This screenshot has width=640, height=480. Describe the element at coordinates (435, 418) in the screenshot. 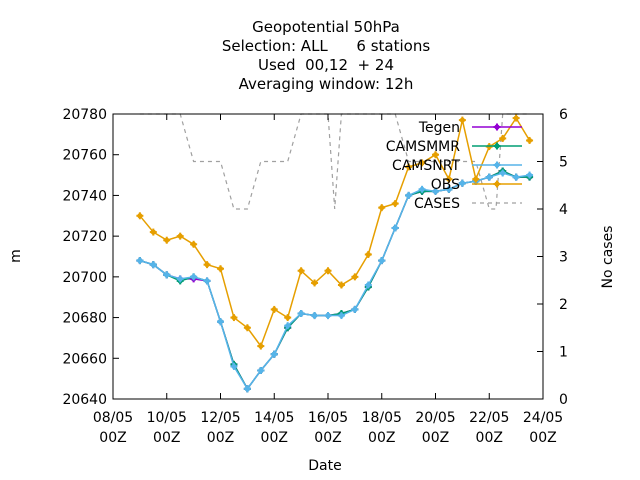

I see `x-tick-label-date: 20/05` at that location.